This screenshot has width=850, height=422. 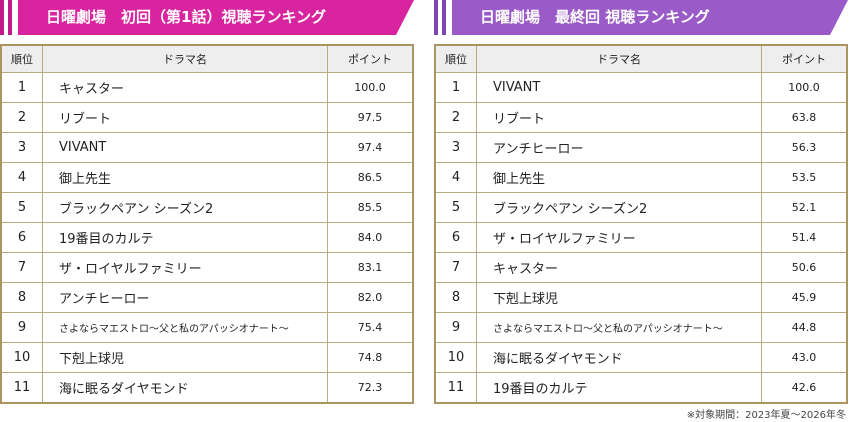 I want to click on ranking-row: 2 リブート 97.5, so click(x=207, y=117).